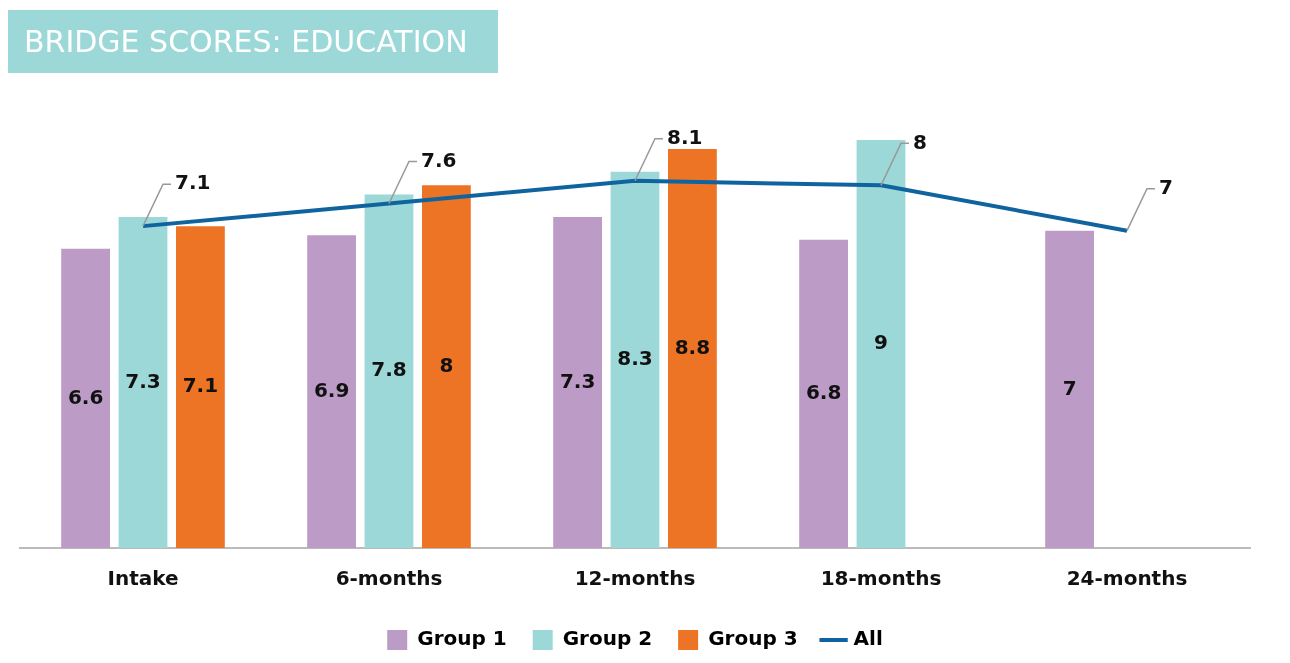 This screenshot has width=1290, height=663. I want to click on data-label: 6.9, so click(331, 389).